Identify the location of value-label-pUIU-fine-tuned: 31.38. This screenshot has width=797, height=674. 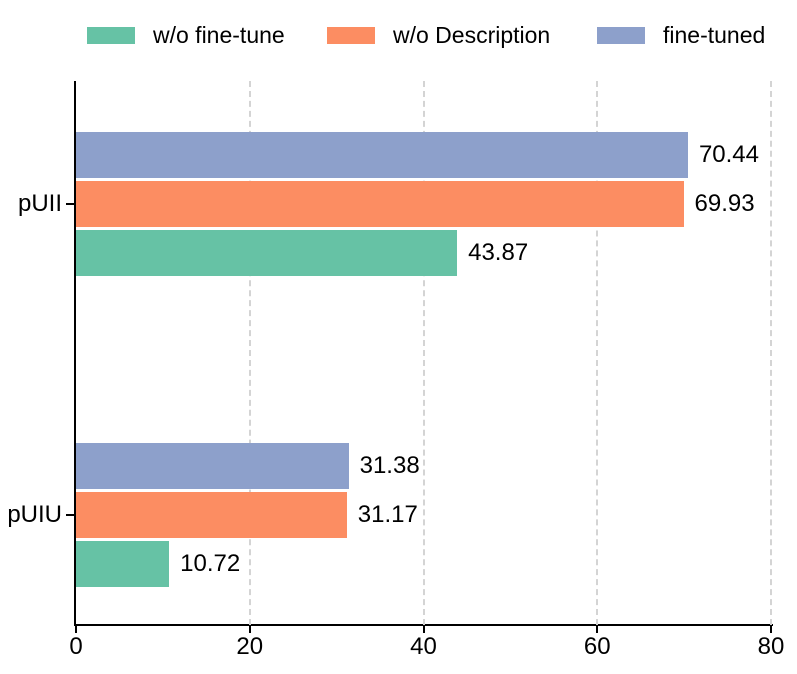
(389, 465).